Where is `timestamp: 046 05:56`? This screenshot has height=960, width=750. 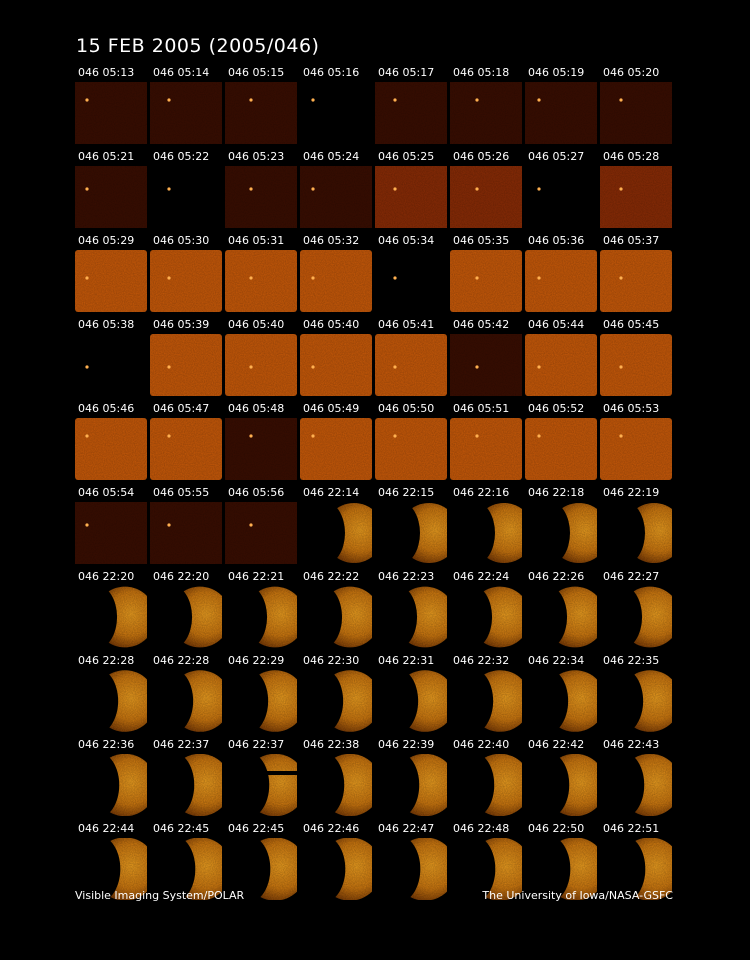 timestamp: 046 05:56 is located at coordinates (256, 492).